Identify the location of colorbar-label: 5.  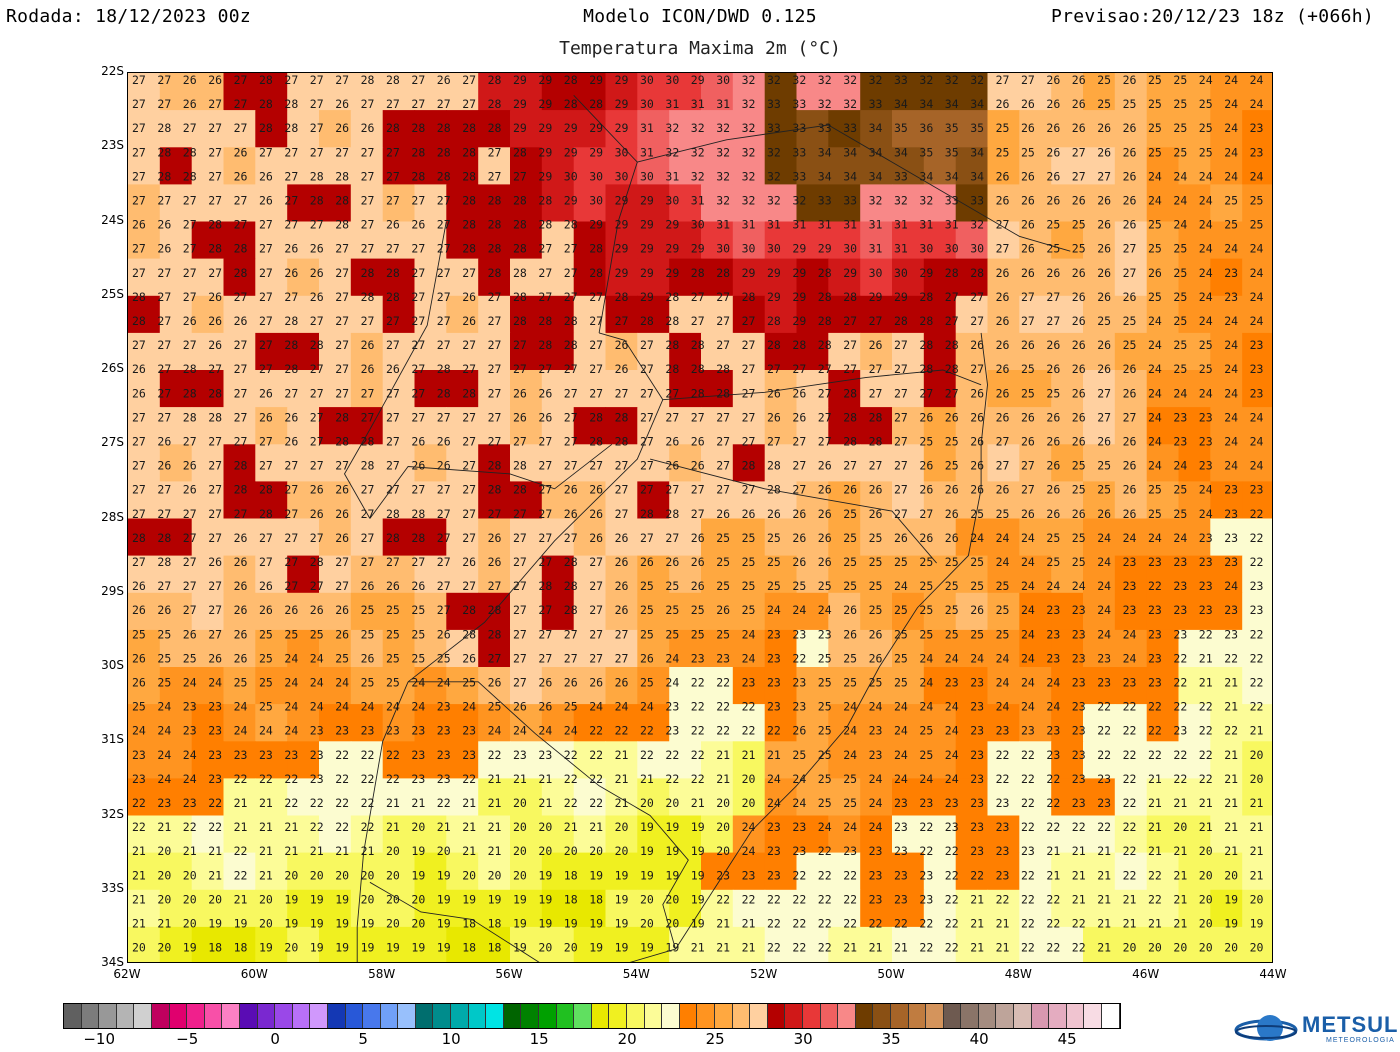
(363, 1039).